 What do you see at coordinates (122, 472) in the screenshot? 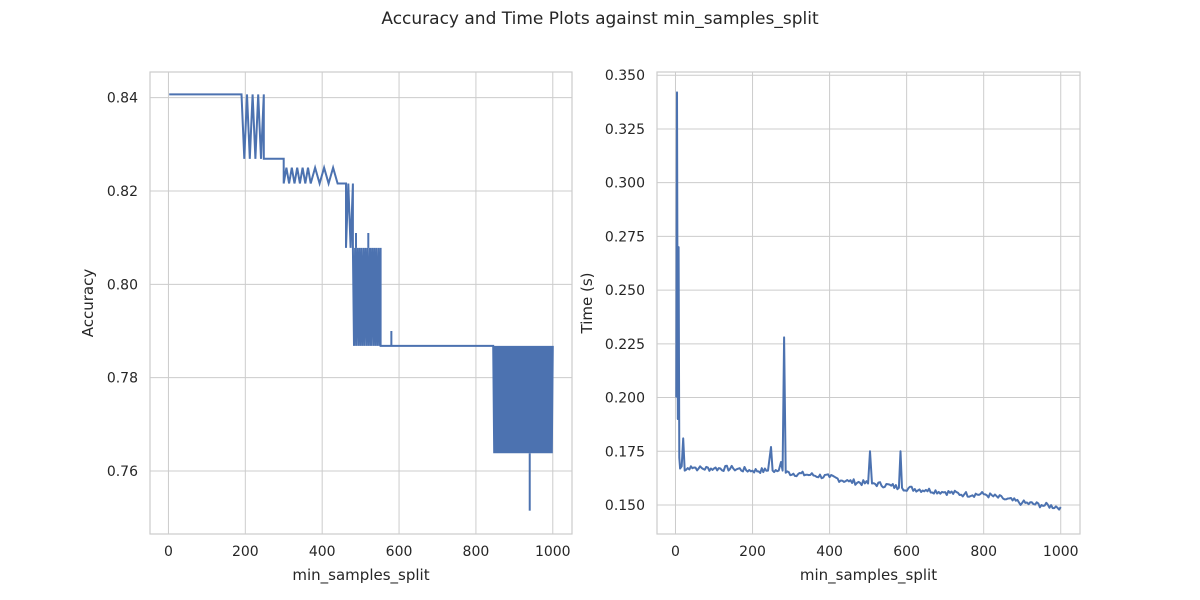
I see `y-tick-label: 0.76` at bounding box center [122, 472].